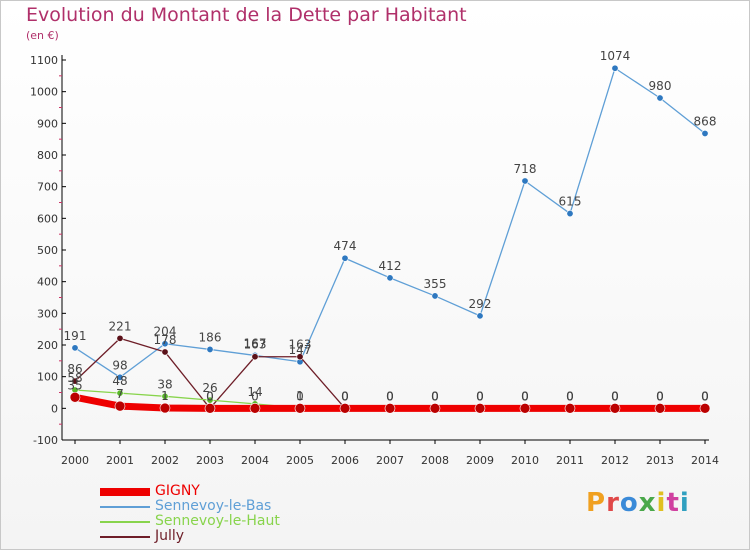  What do you see at coordinates (435, 460) in the screenshot?
I see `x-tick-label: 2008` at bounding box center [435, 460].